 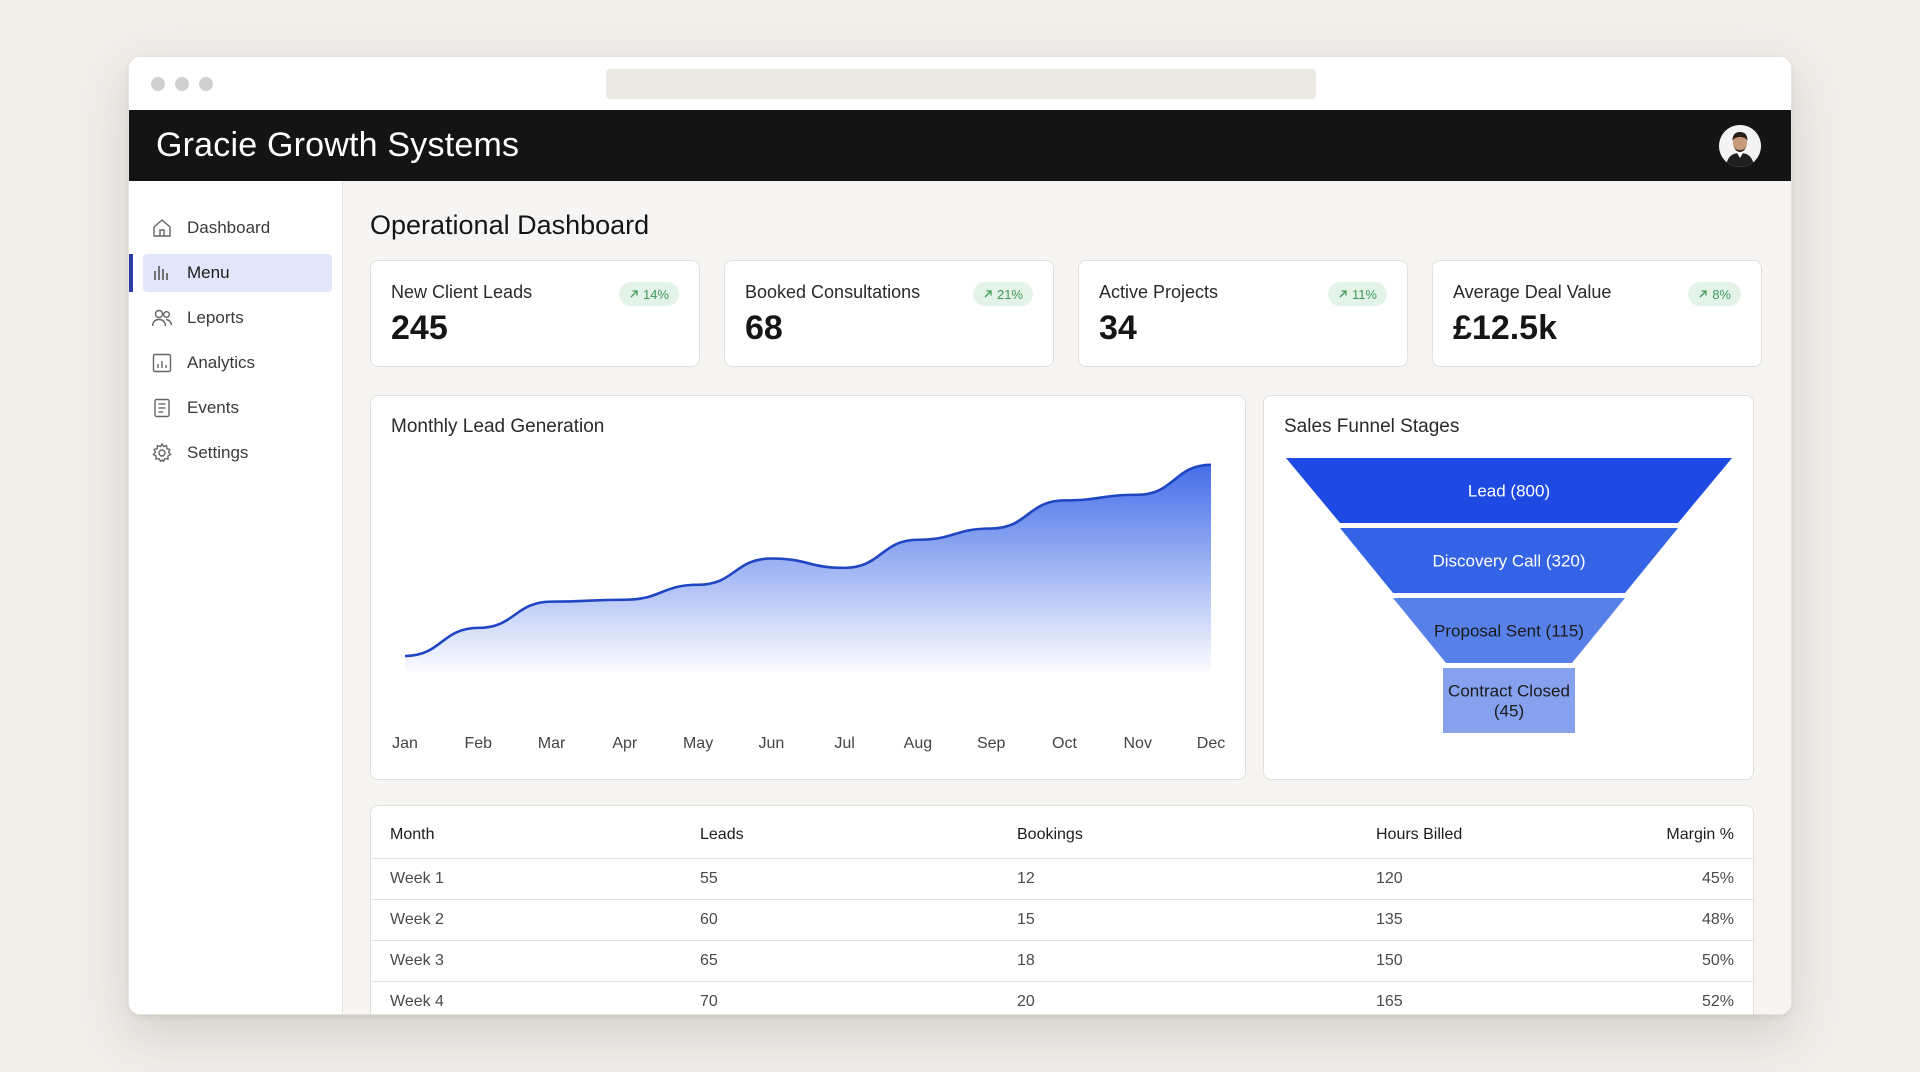 What do you see at coordinates (535, 878) in the screenshot?
I see `table-cell: Week 1` at bounding box center [535, 878].